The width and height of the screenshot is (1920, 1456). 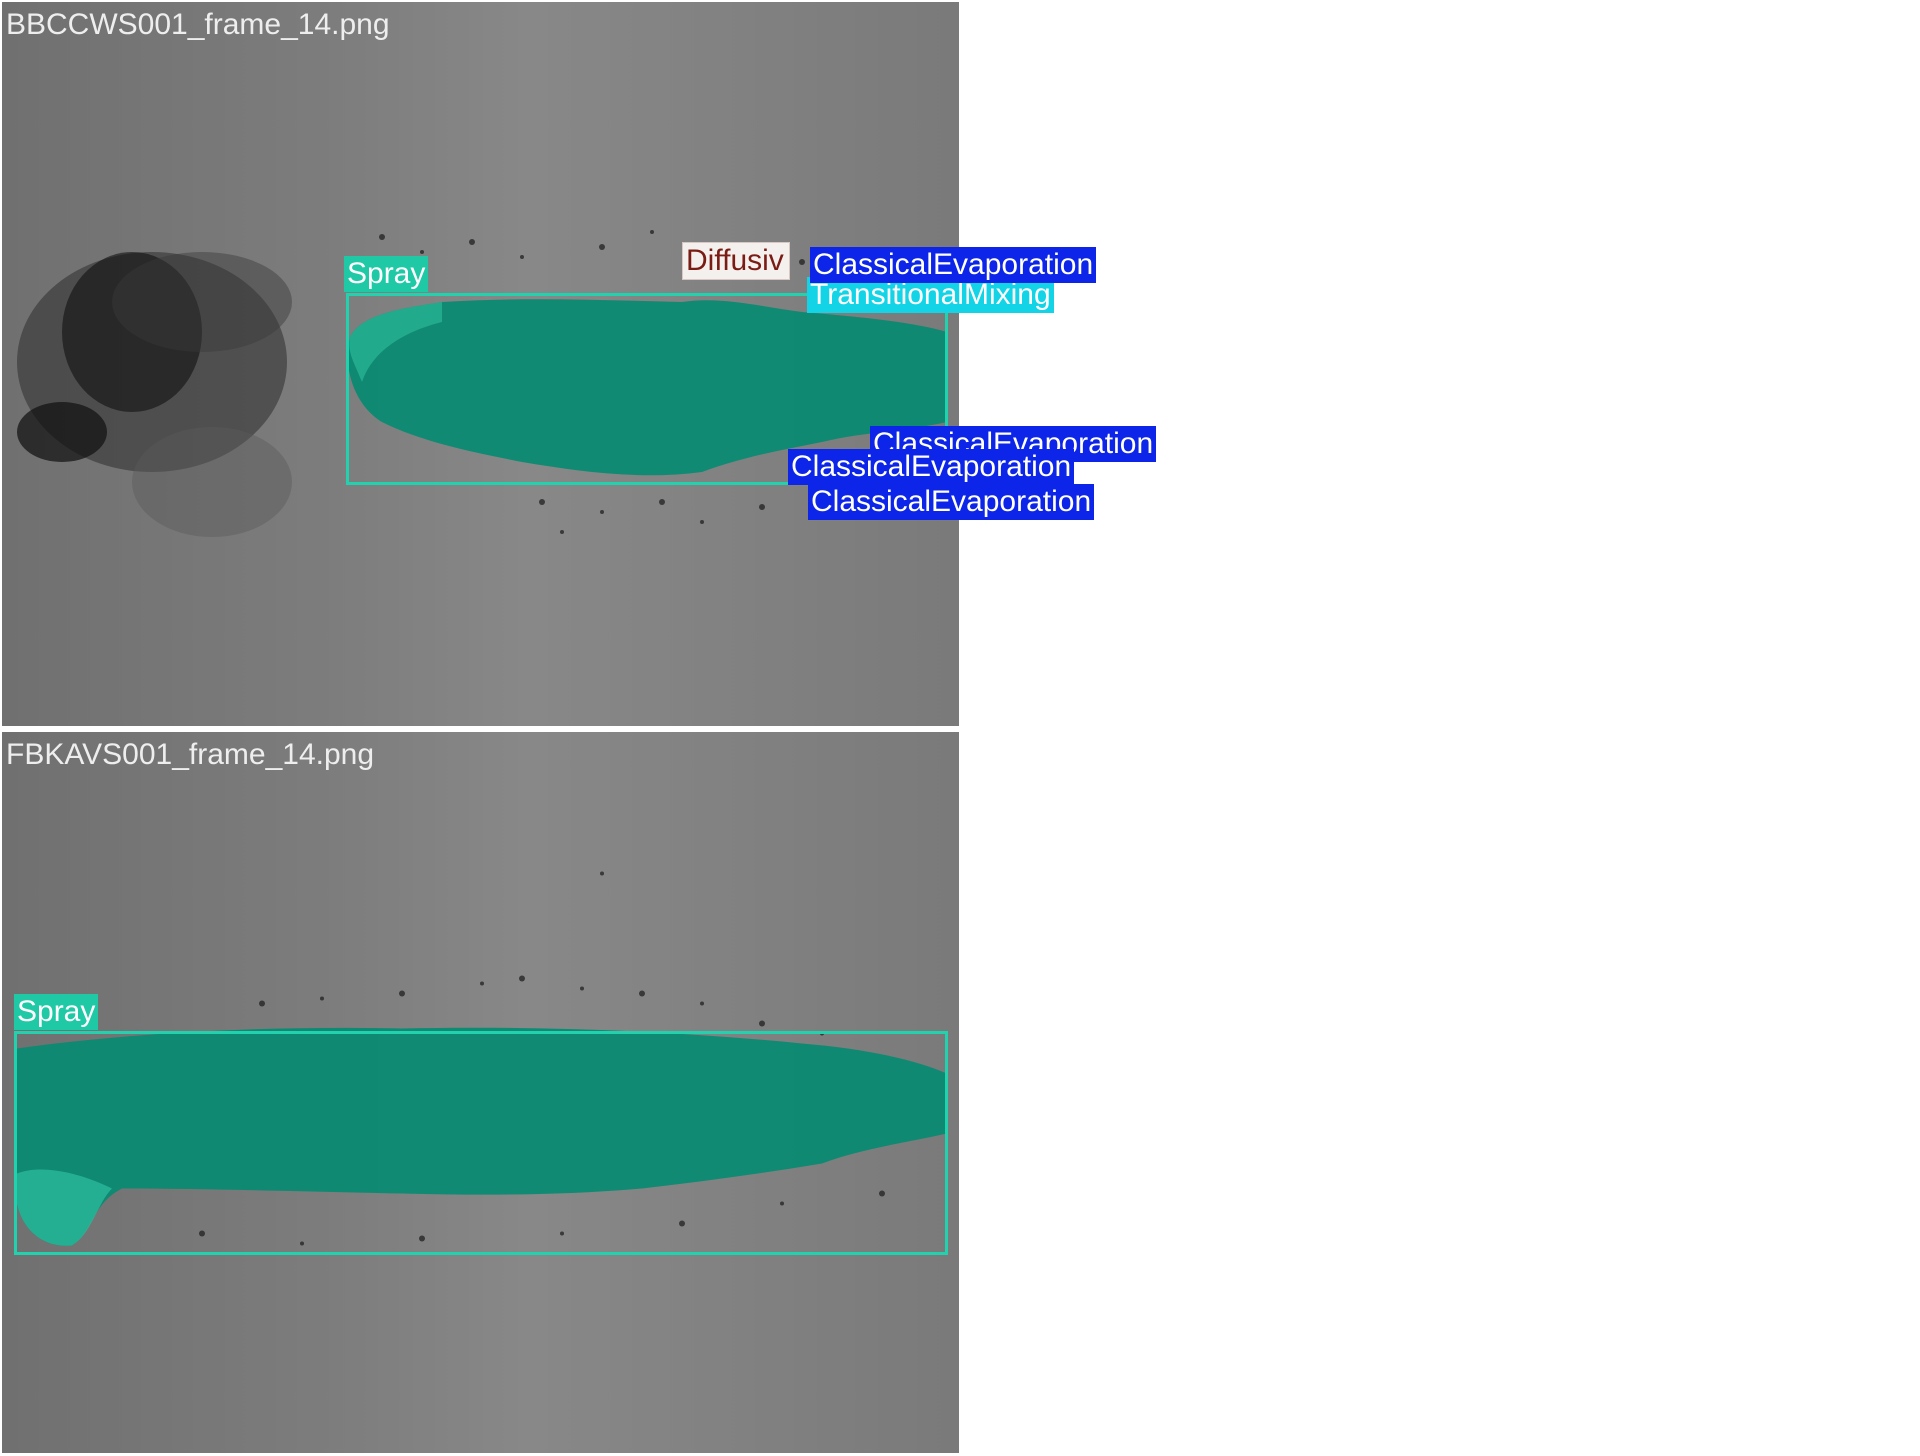 I want to click on spray-image-bottom, so click(x=482, y=1058).